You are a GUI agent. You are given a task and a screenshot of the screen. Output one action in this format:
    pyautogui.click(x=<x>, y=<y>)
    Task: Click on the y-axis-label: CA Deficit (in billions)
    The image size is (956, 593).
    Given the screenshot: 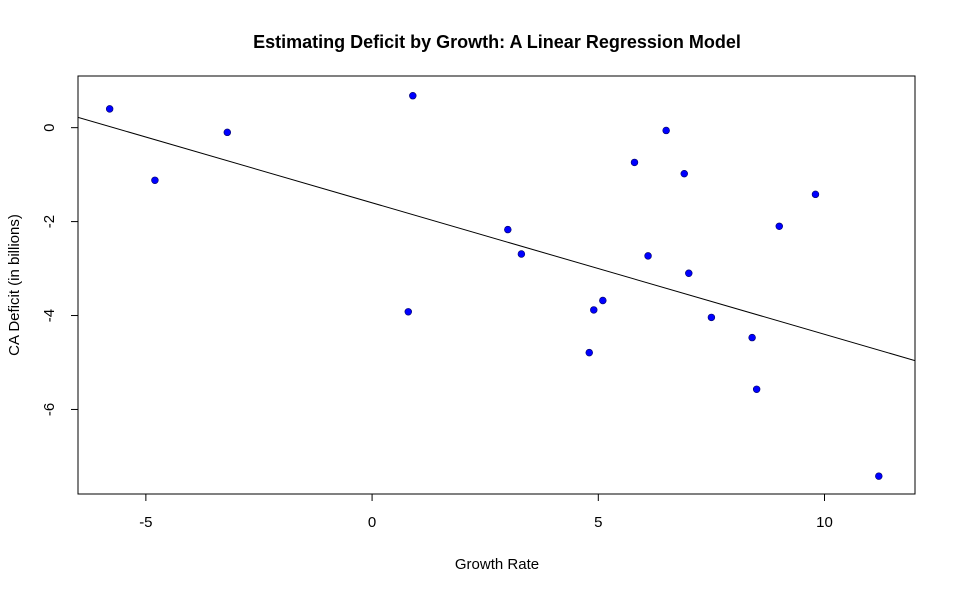 What is the action you would take?
    pyautogui.click(x=14, y=285)
    